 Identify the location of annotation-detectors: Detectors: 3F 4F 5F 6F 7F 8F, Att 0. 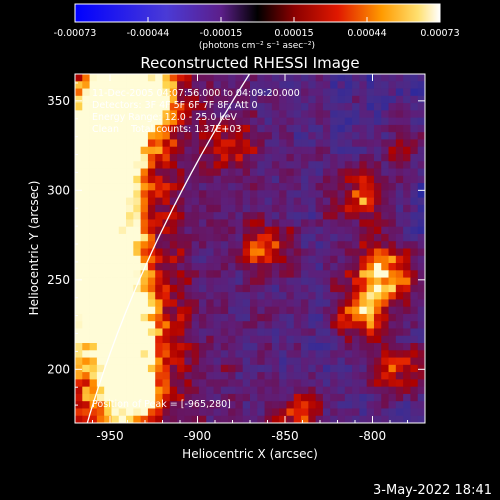
(175, 105).